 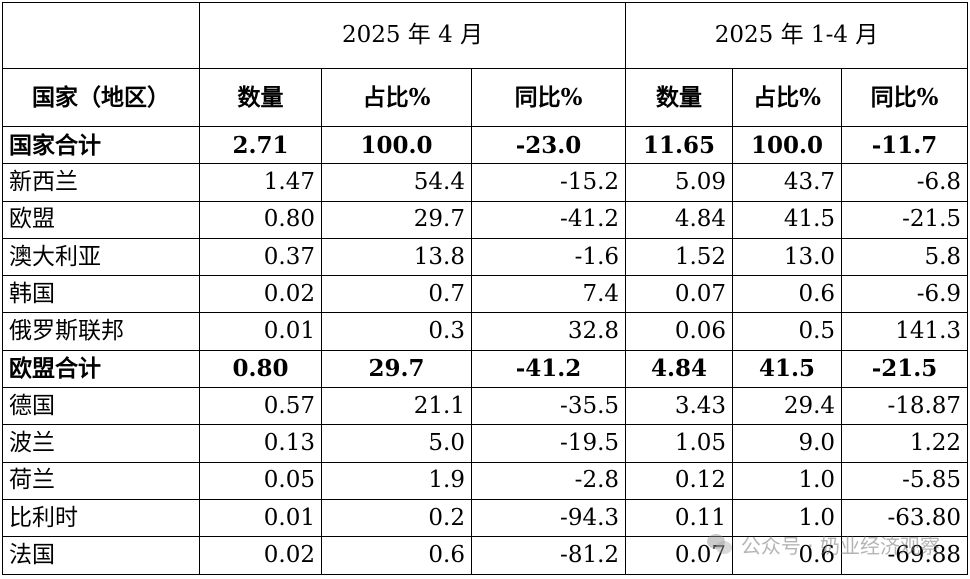 I want to click on cell-yoy-jan-apr: 1.22, so click(x=905, y=443).